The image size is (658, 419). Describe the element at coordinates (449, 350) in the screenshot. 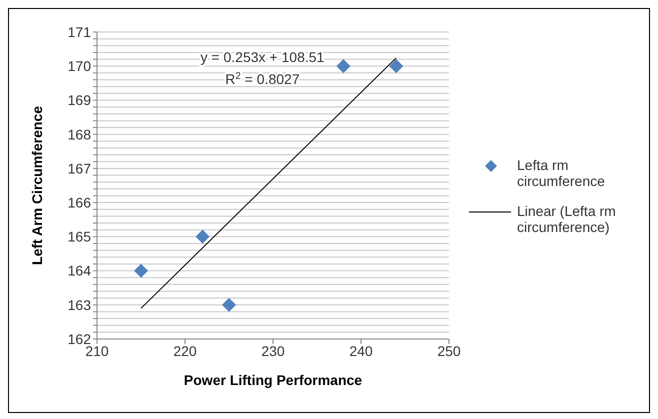

I see `x-tick-label: 250` at that location.